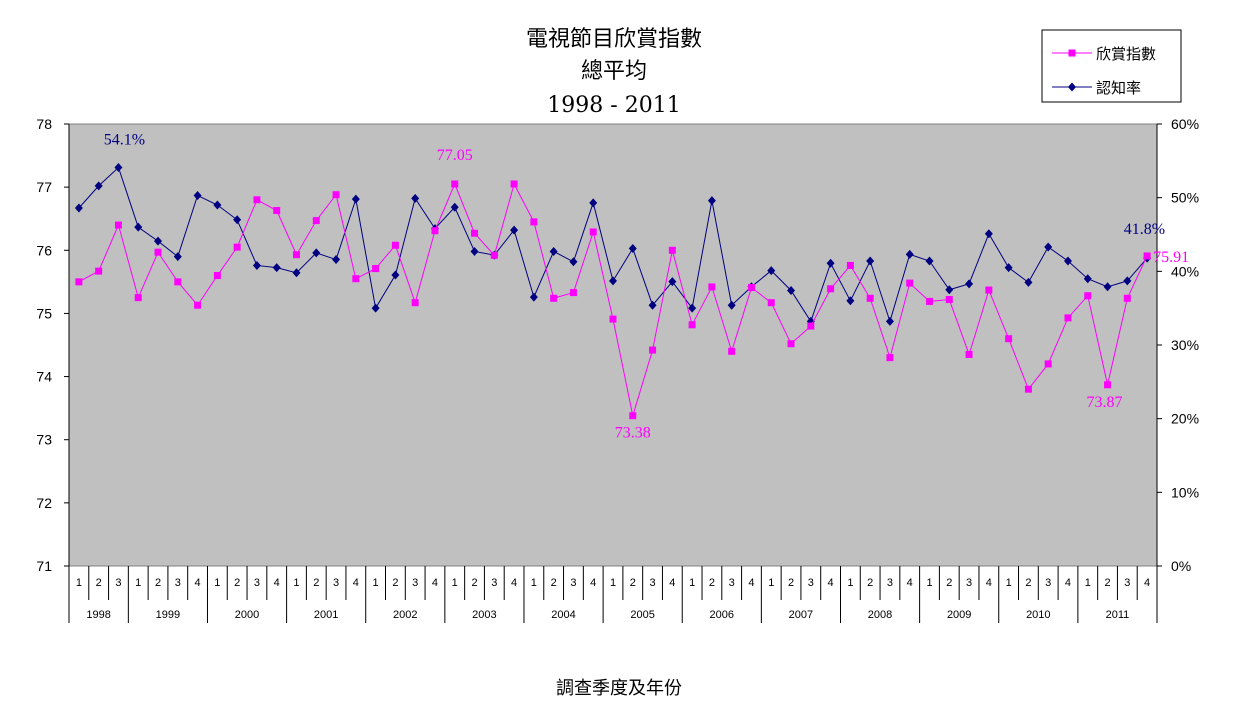 The height and width of the screenshot is (702, 1245). I want to click on x-year-label: 2001, so click(326, 615).